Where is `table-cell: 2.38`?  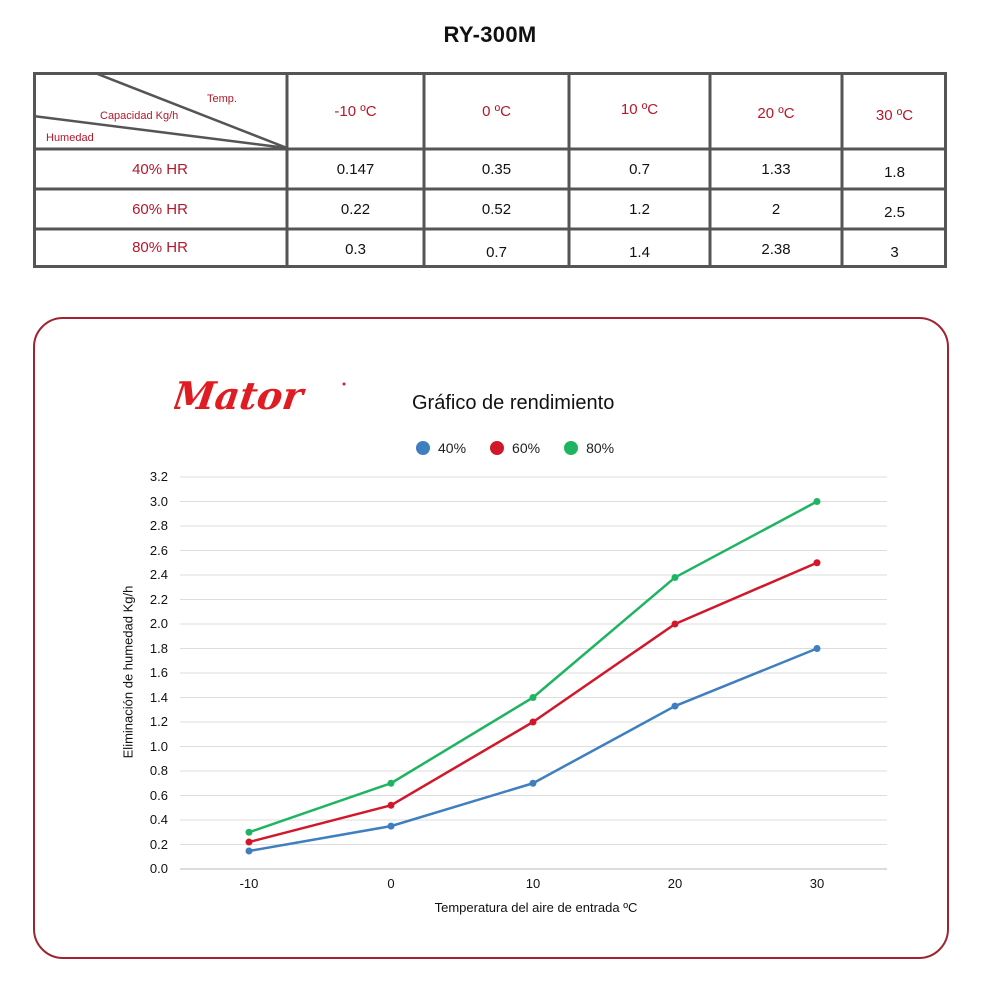
table-cell: 2.38 is located at coordinates (776, 249).